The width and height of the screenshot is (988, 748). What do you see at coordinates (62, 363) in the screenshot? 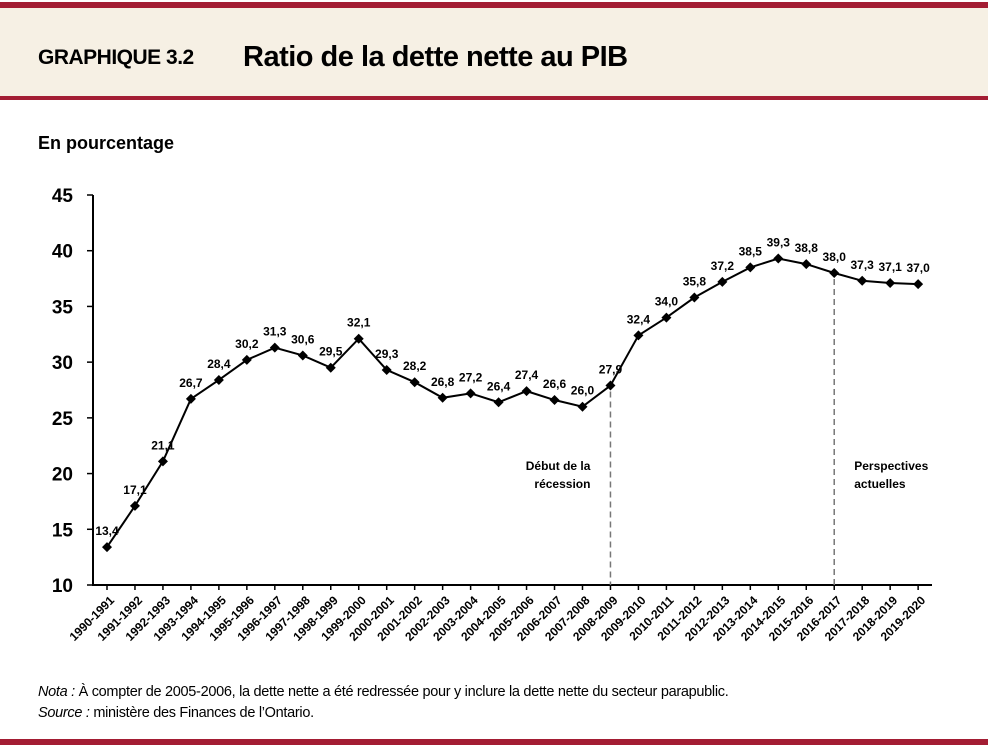
I see `y-tick-label: 30` at bounding box center [62, 363].